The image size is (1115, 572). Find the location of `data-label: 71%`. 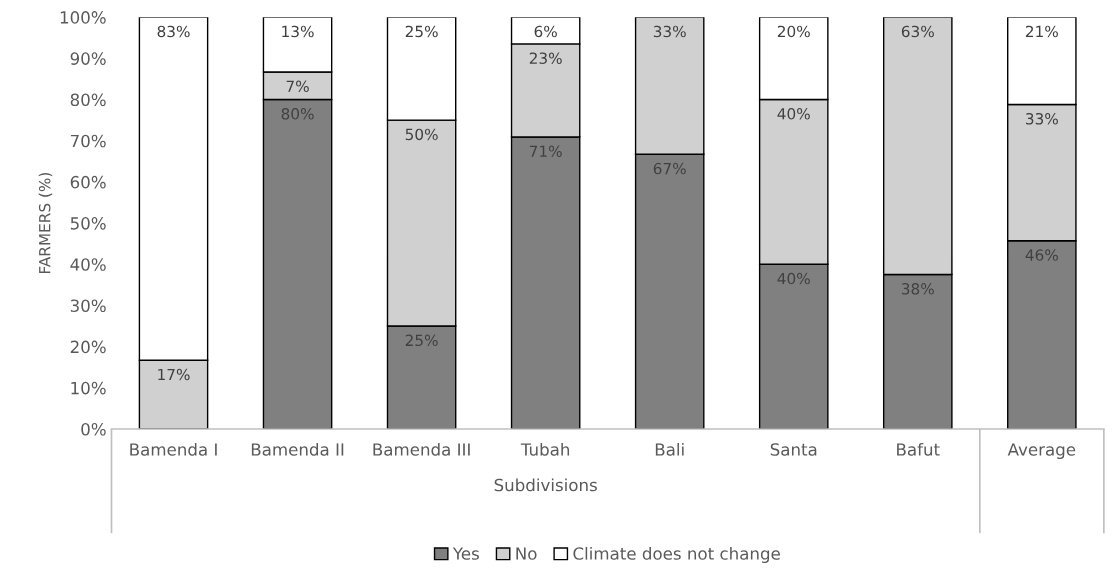

data-label: 71% is located at coordinates (545, 151).